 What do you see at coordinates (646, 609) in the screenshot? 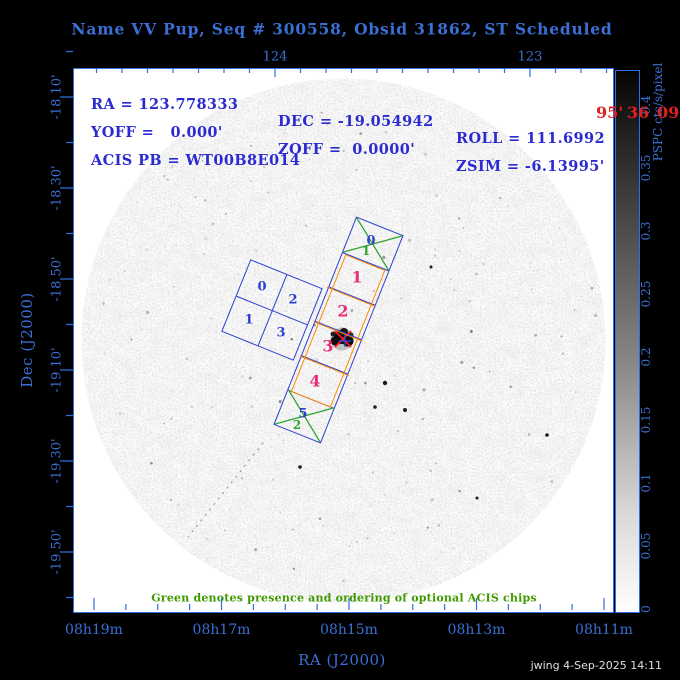
I see `colorbar-tick-label: 0` at bounding box center [646, 609].